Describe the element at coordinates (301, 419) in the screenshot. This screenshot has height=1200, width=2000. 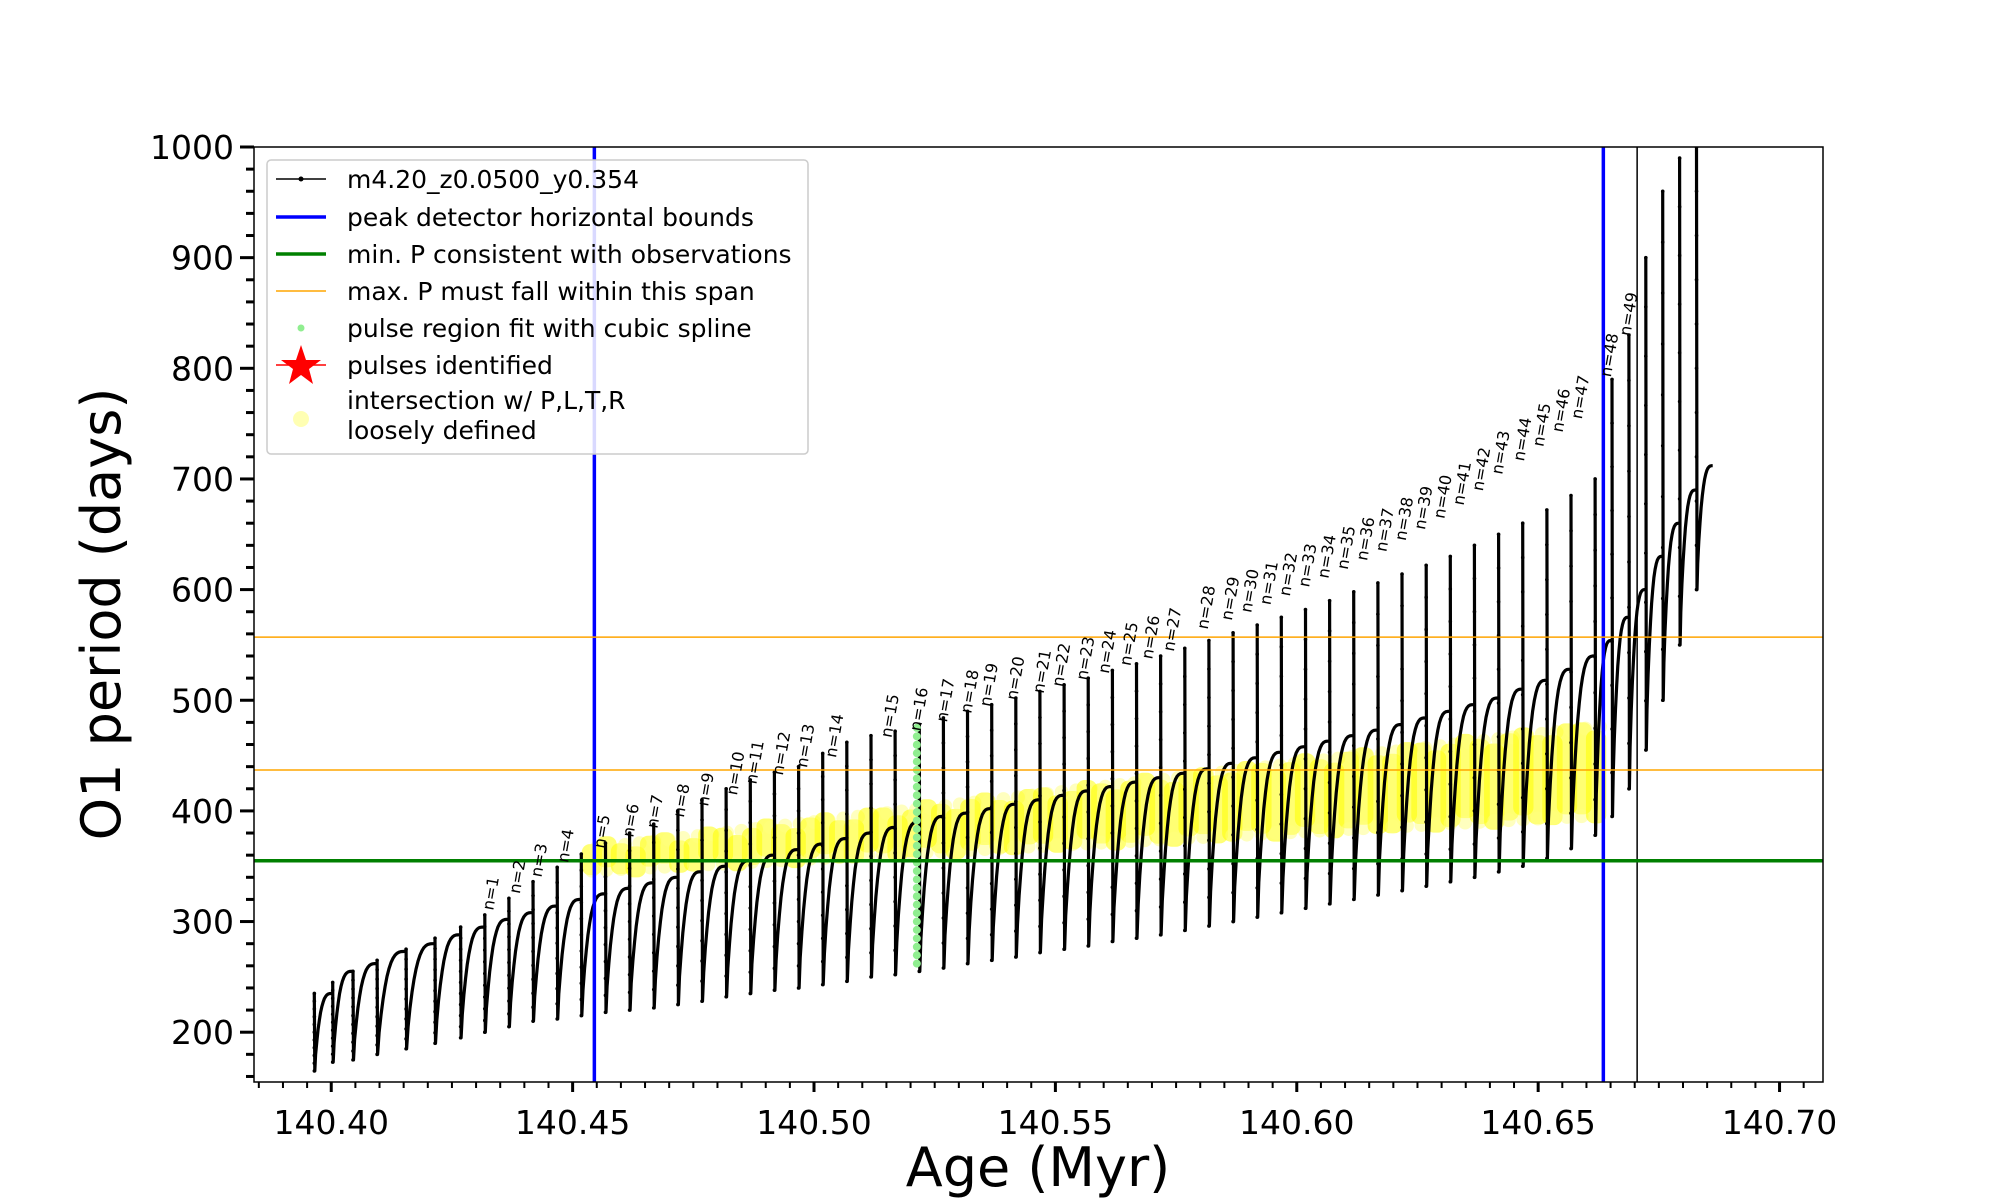
I see `legend-swatch-intersection` at that location.